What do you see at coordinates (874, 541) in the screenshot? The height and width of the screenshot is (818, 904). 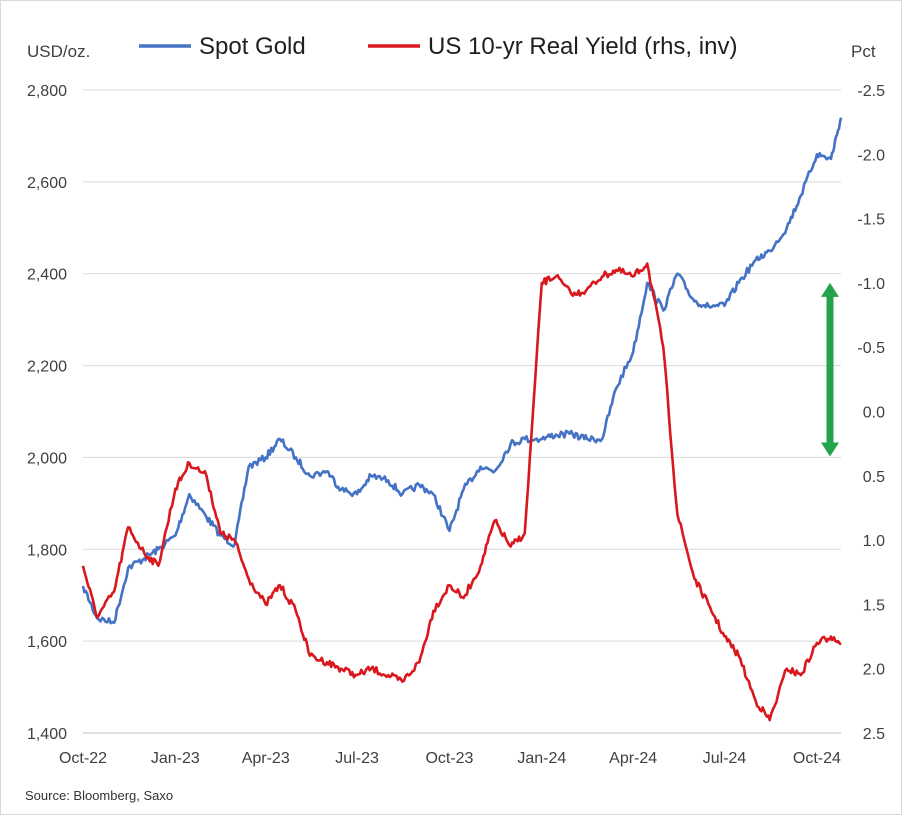 I see `right-tick-label: 1.0` at bounding box center [874, 541].